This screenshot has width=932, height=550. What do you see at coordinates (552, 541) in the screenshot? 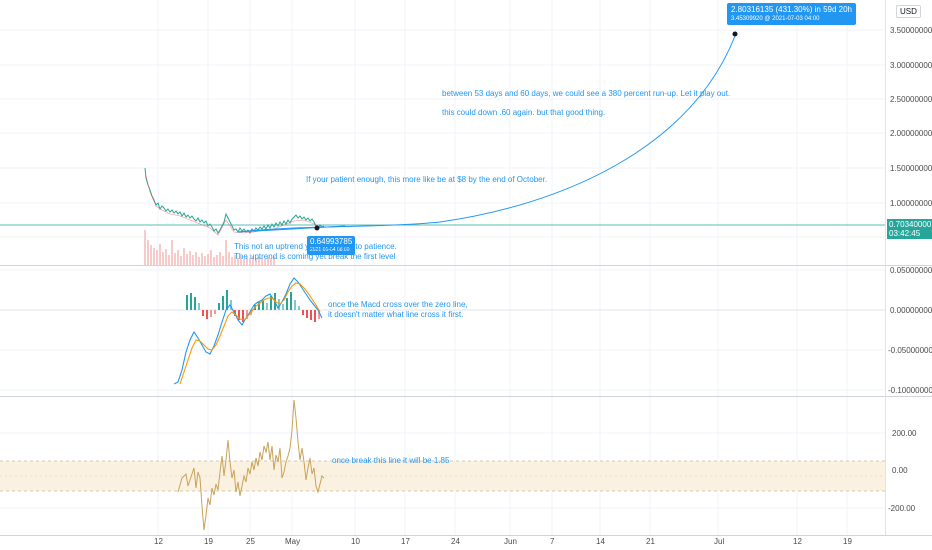
I see `time-axis-label: 7` at bounding box center [552, 541].